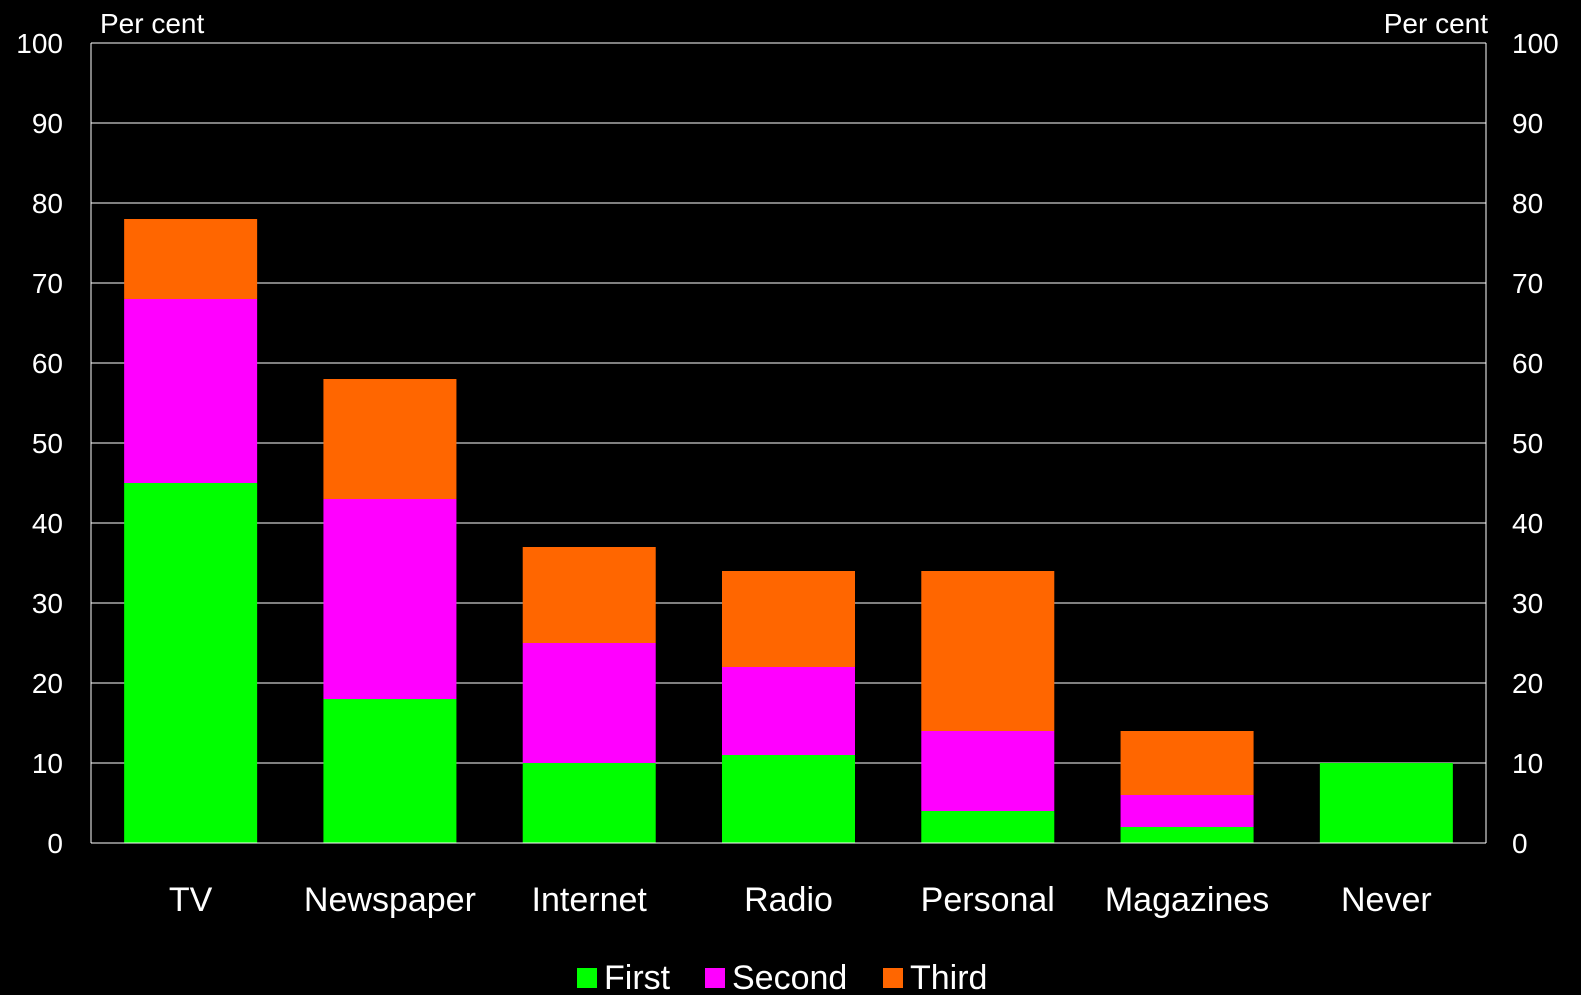 This screenshot has height=995, width=1581. I want to click on y-tick-left-40: 40, so click(47, 523).